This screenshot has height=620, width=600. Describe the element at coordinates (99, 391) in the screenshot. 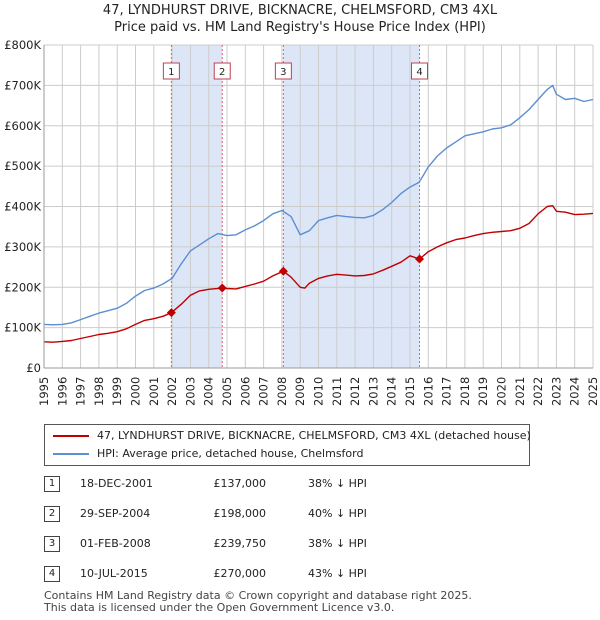

I see `x-tick-label: 1998` at that location.